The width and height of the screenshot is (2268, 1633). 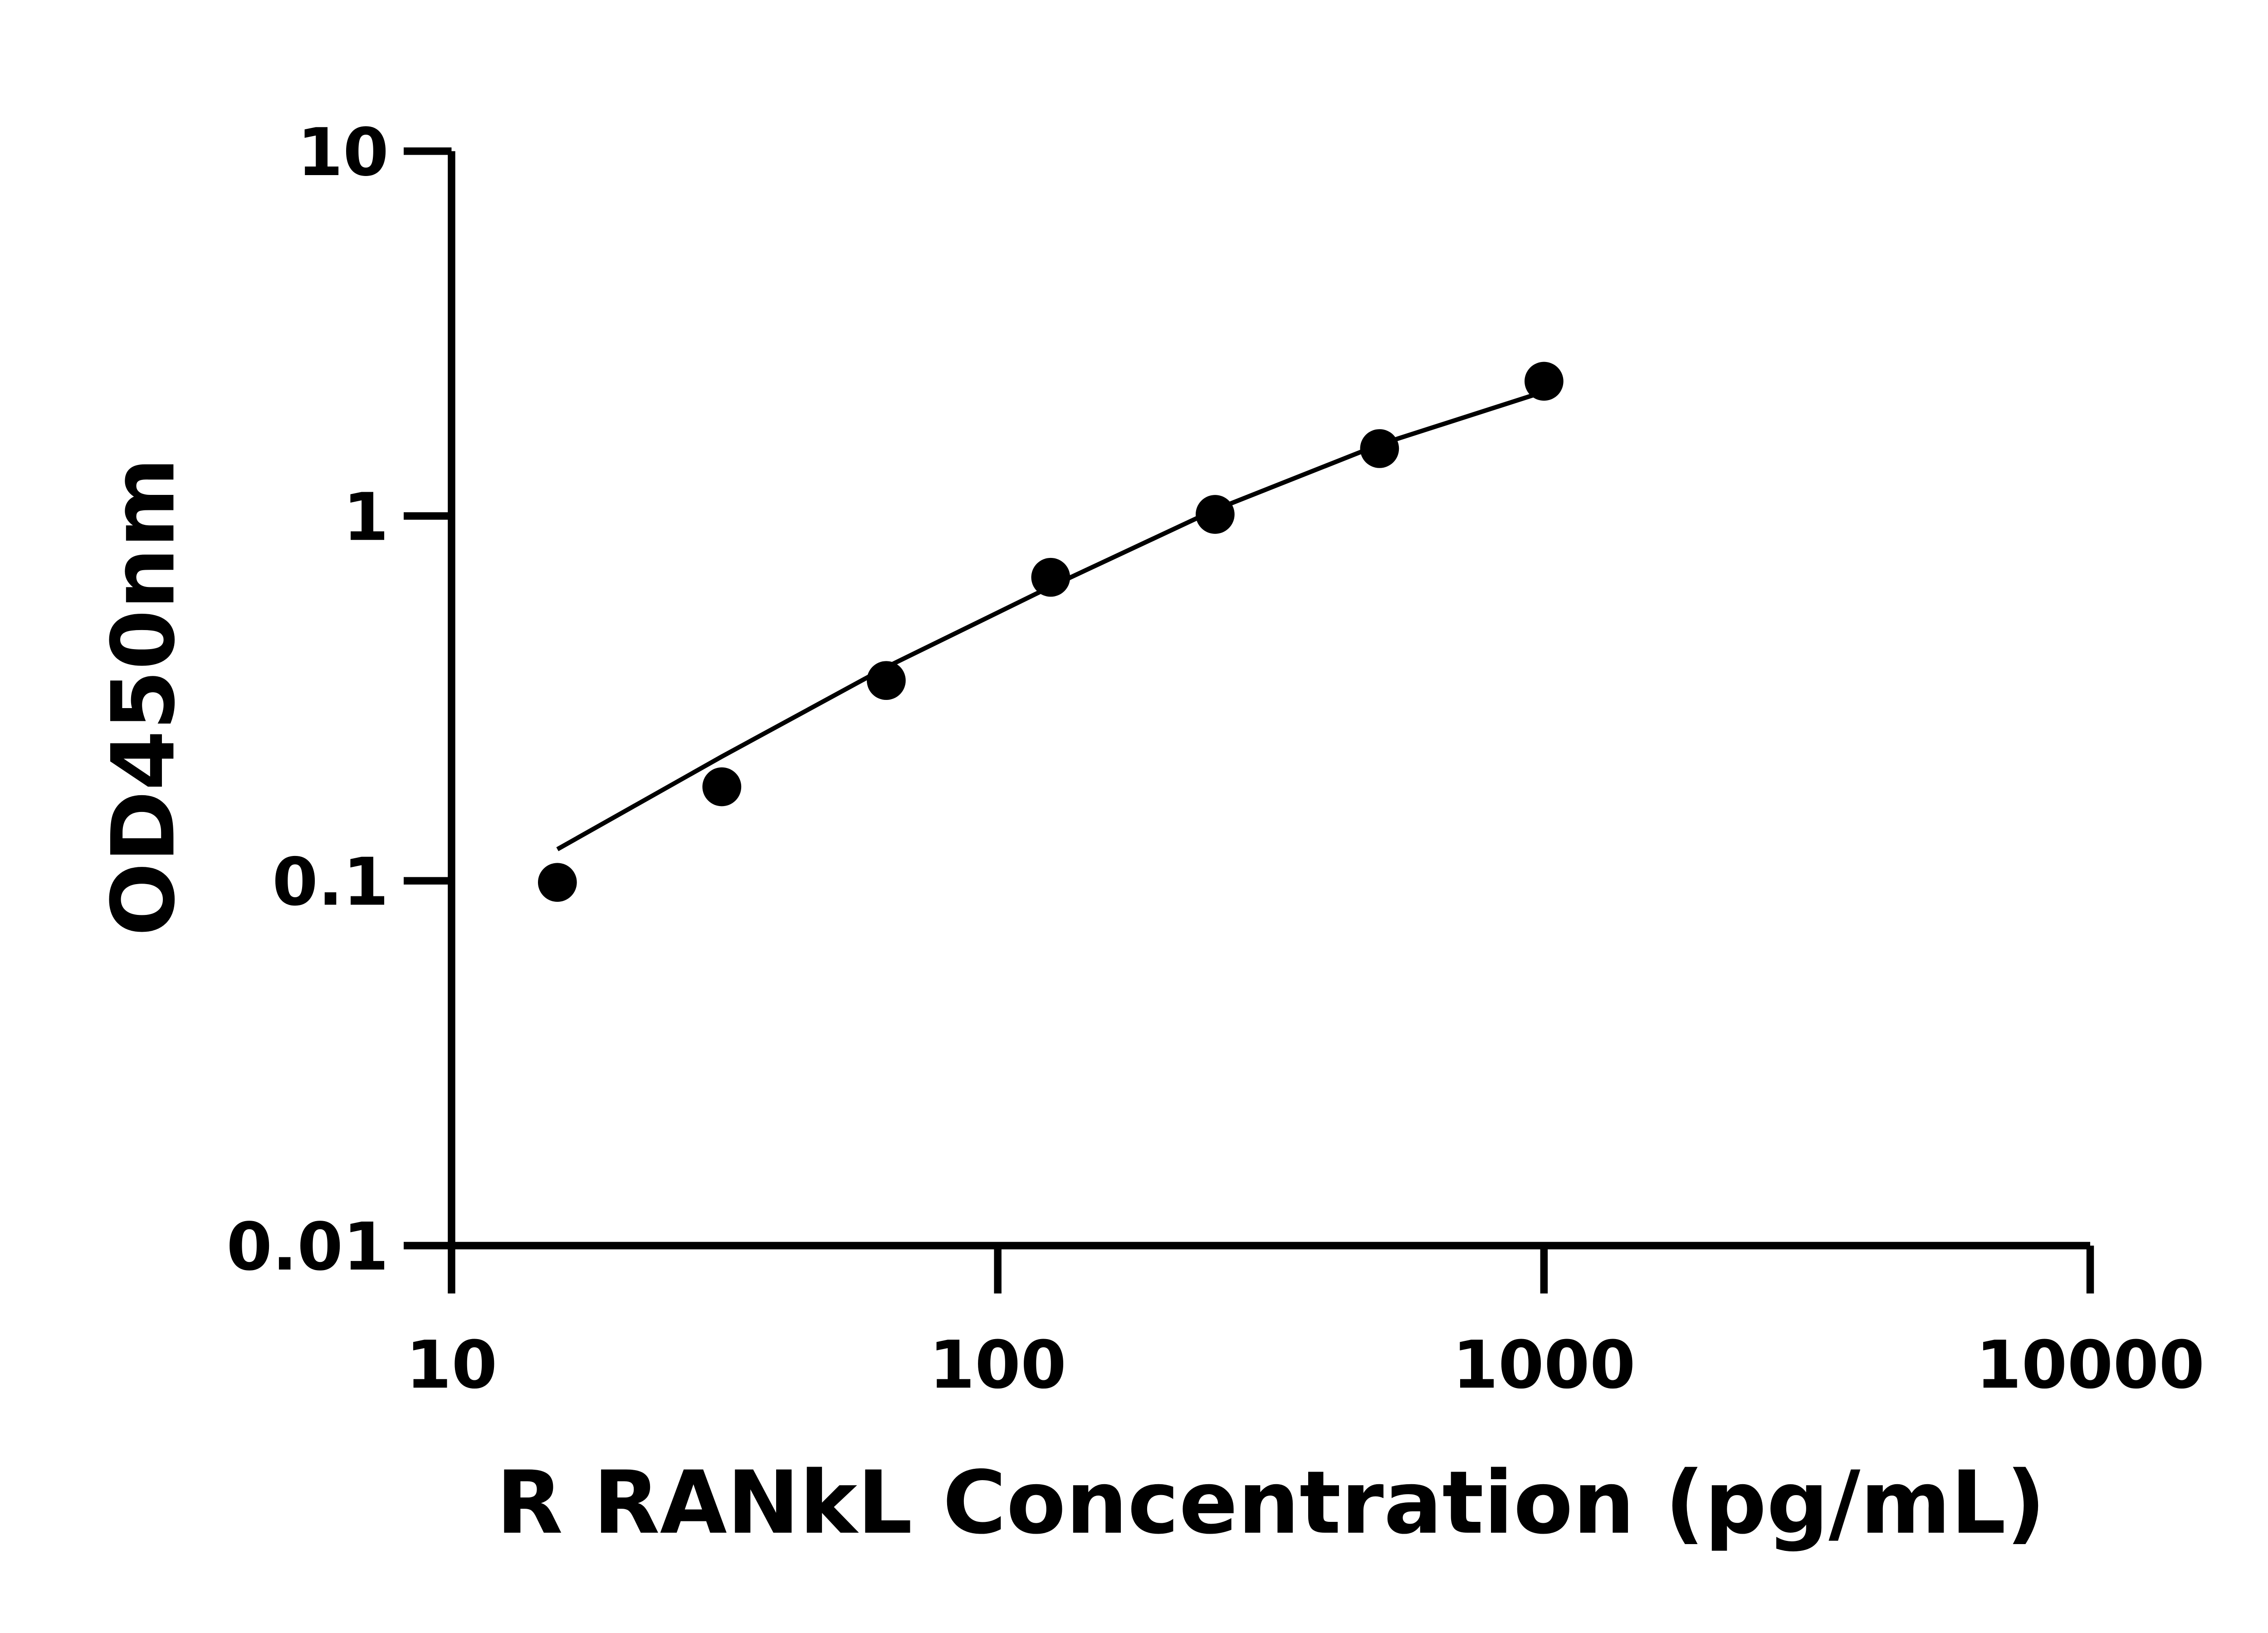 I want to click on x-tick-label: 10, so click(x=452, y=1365).